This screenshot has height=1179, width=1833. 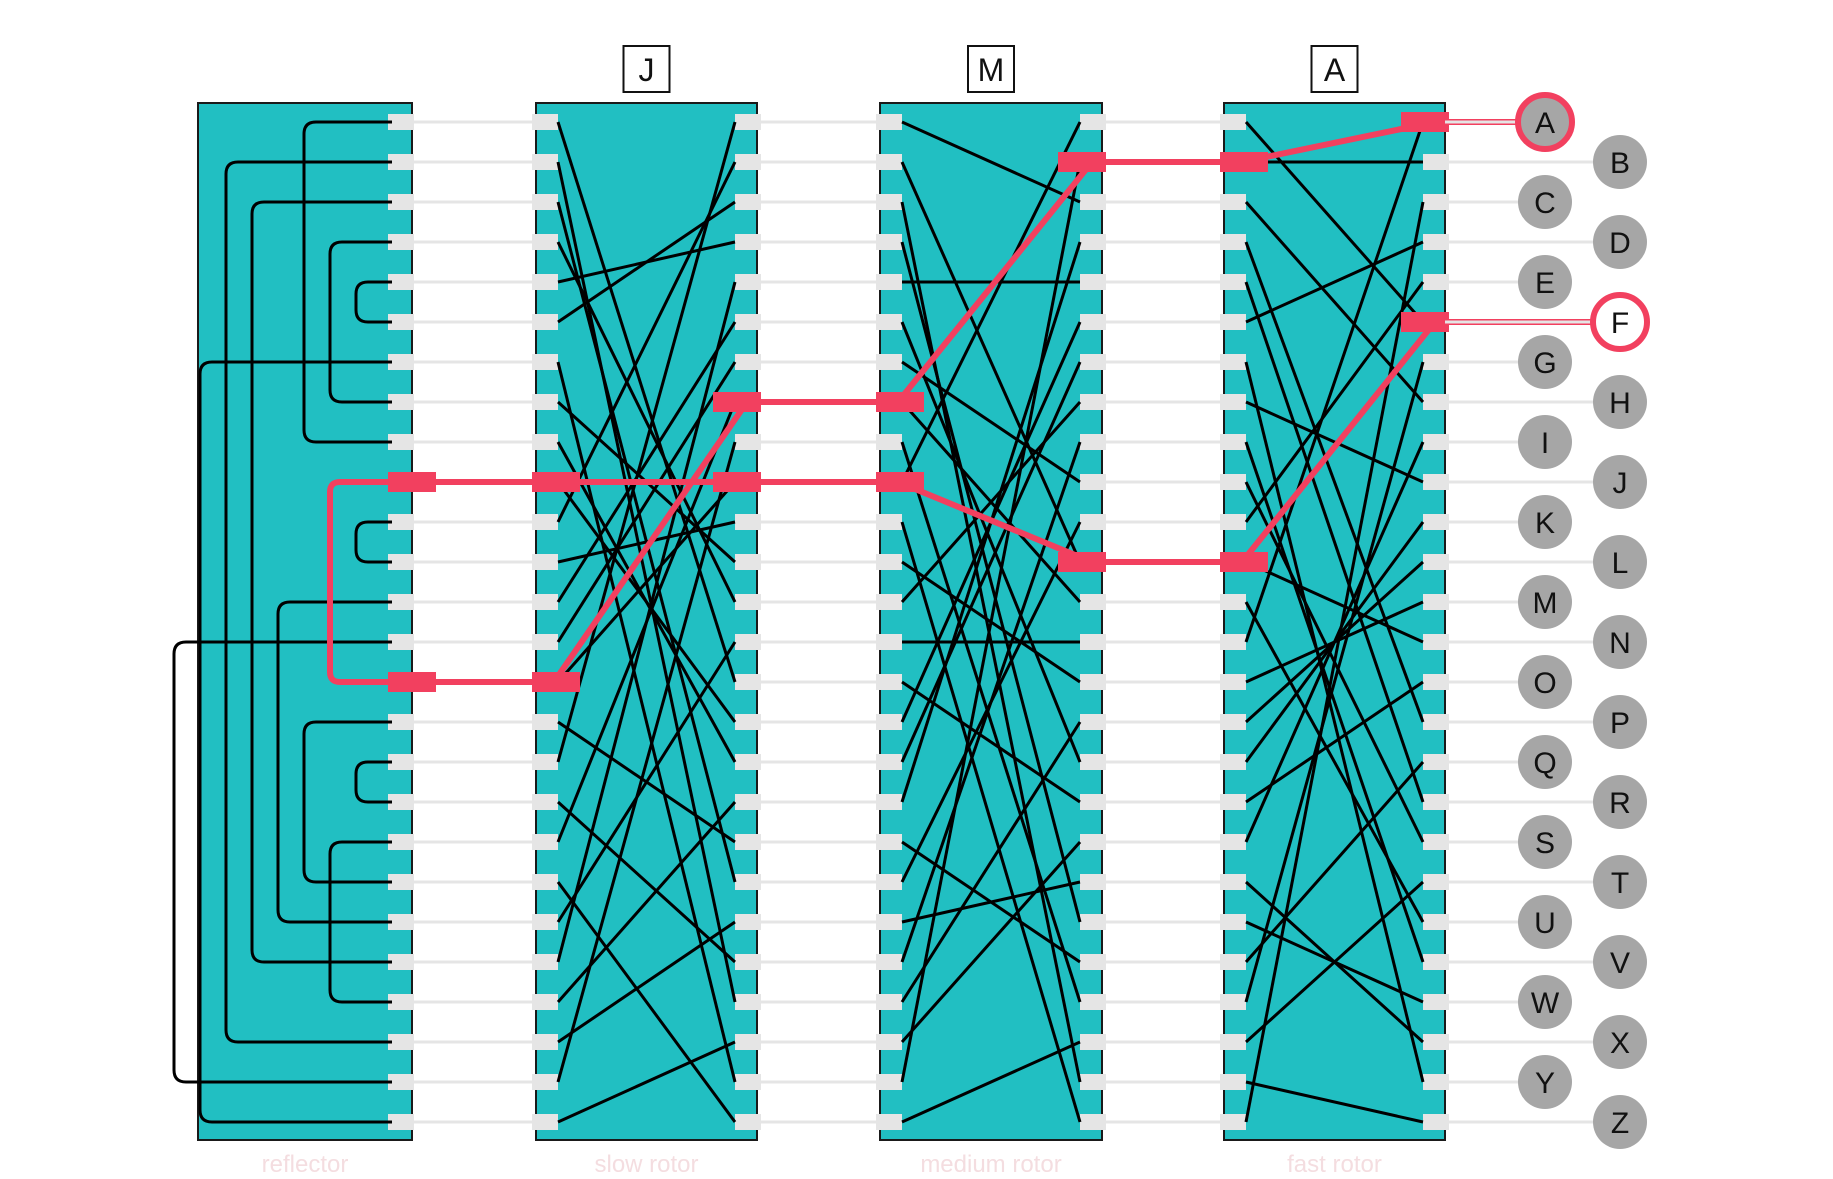 I want to click on reflector-pin-left-U, so click(x=401, y=922).